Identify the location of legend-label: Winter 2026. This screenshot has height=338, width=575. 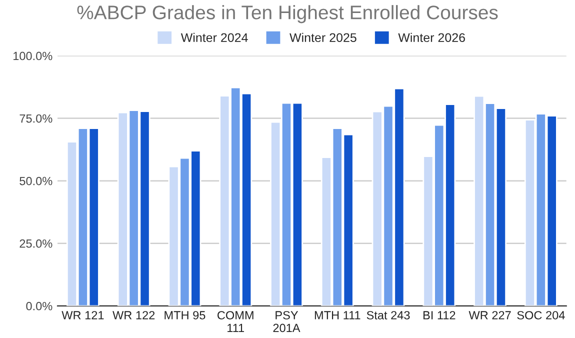
(431, 37).